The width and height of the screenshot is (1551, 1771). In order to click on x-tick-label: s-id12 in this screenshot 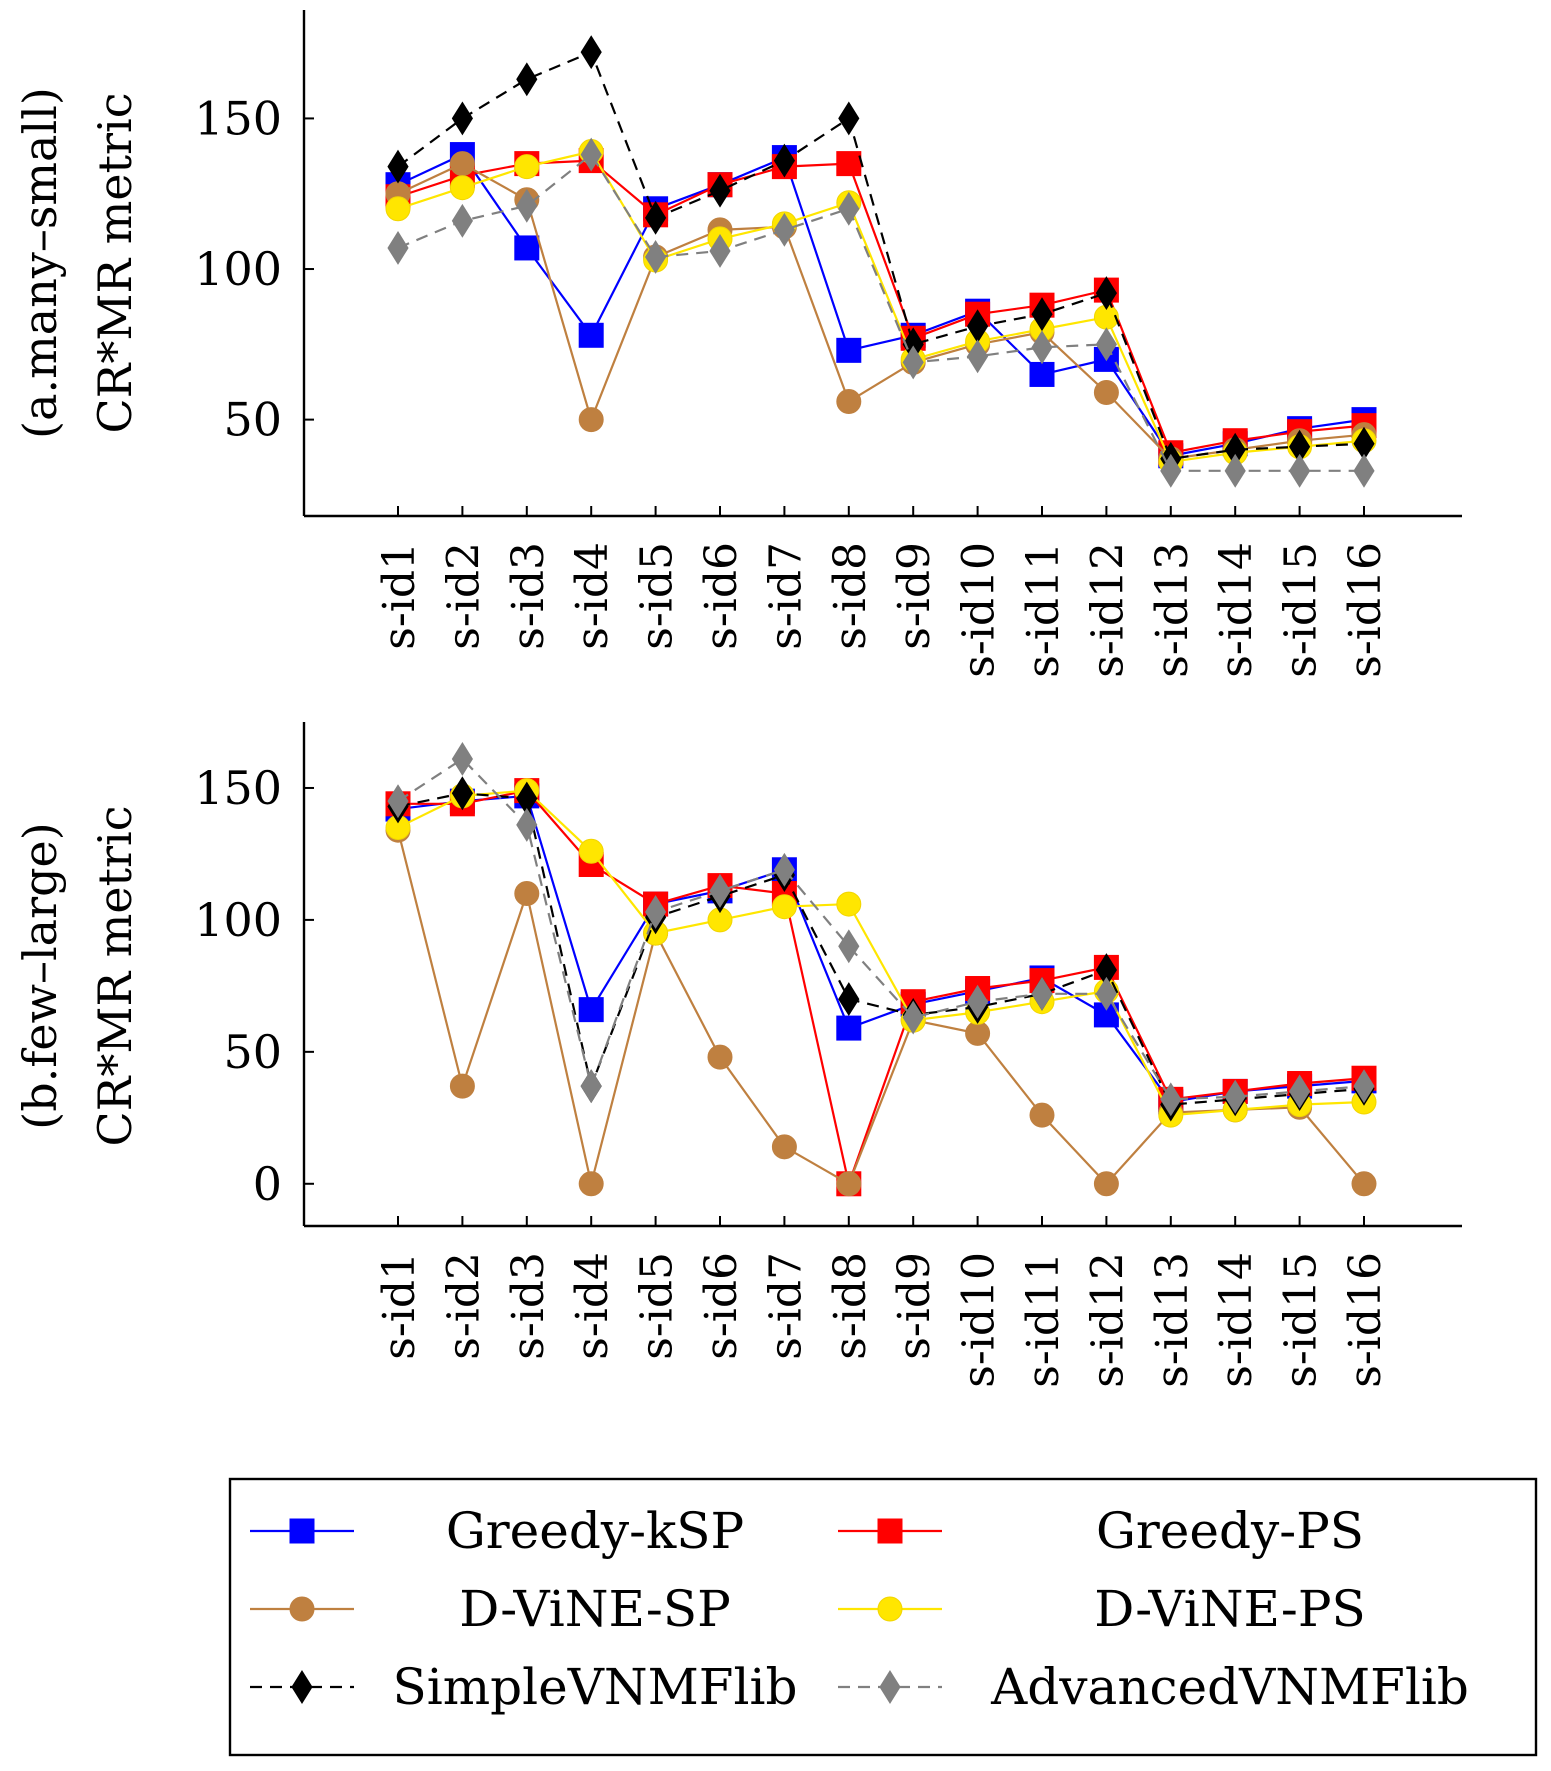, I will do `click(1107, 610)`.